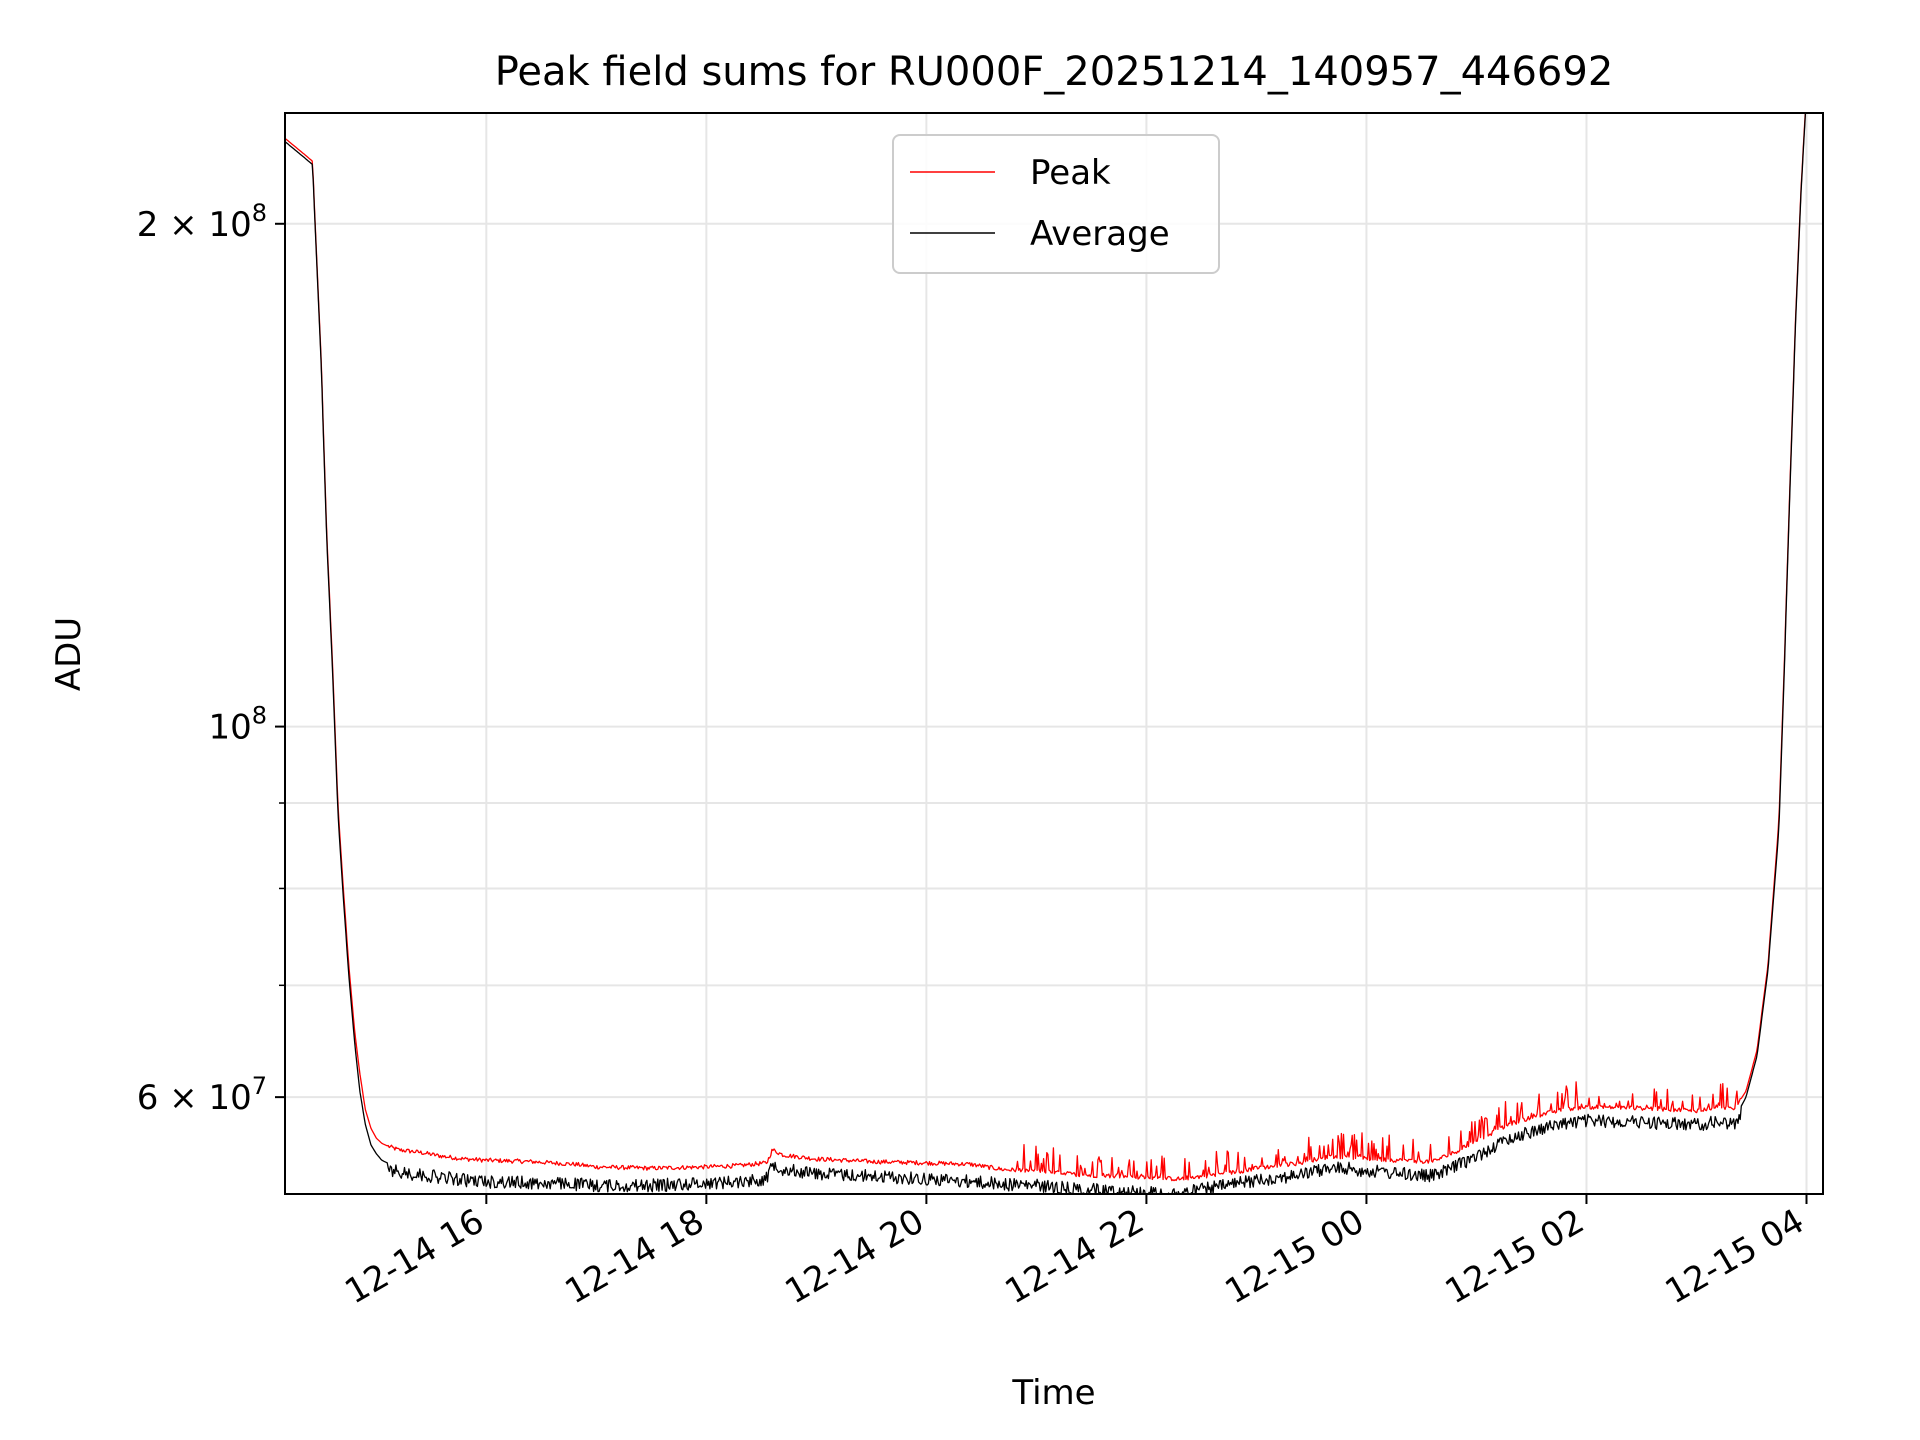 Image resolution: width=1920 pixels, height=1440 pixels. I want to click on legend-box, so click(1056, 204).